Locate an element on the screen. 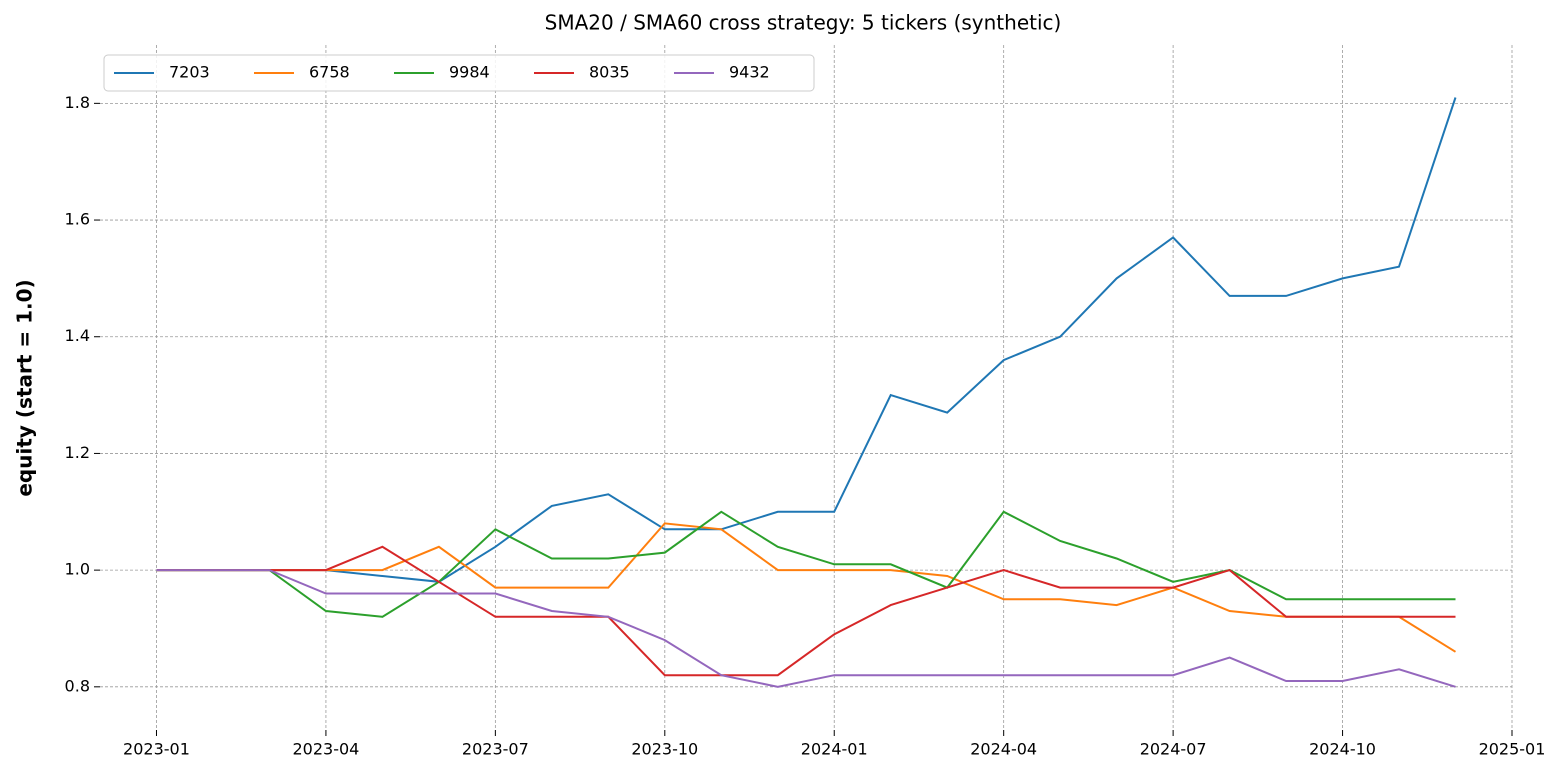  x-tick-label: 2023-01 is located at coordinates (156, 749).